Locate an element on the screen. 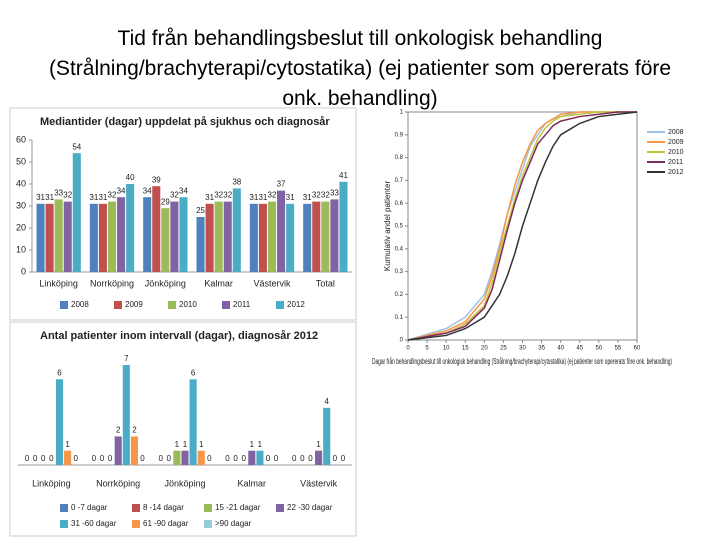 This screenshot has width=720, height=540. x-tick-label: 45 is located at coordinates (579, 349).